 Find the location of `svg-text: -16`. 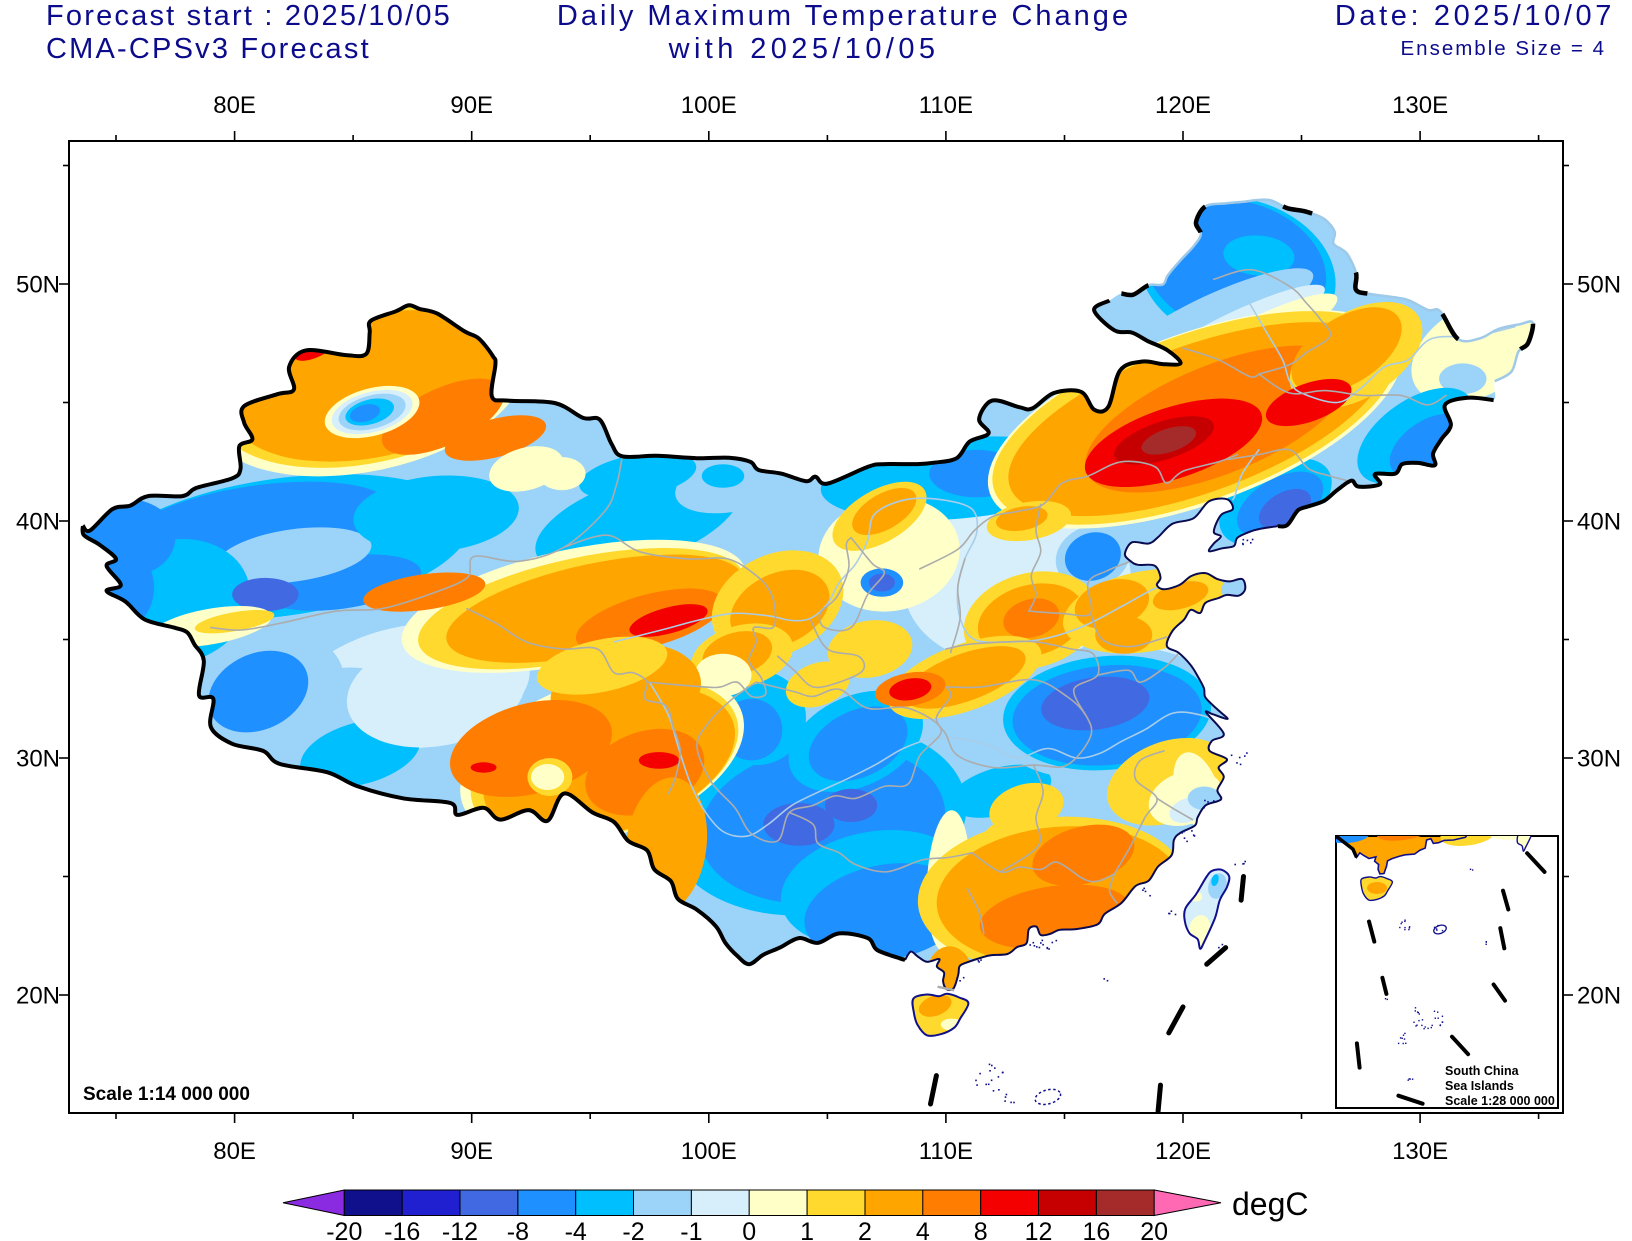

svg-text: -16 is located at coordinates (402, 1229).